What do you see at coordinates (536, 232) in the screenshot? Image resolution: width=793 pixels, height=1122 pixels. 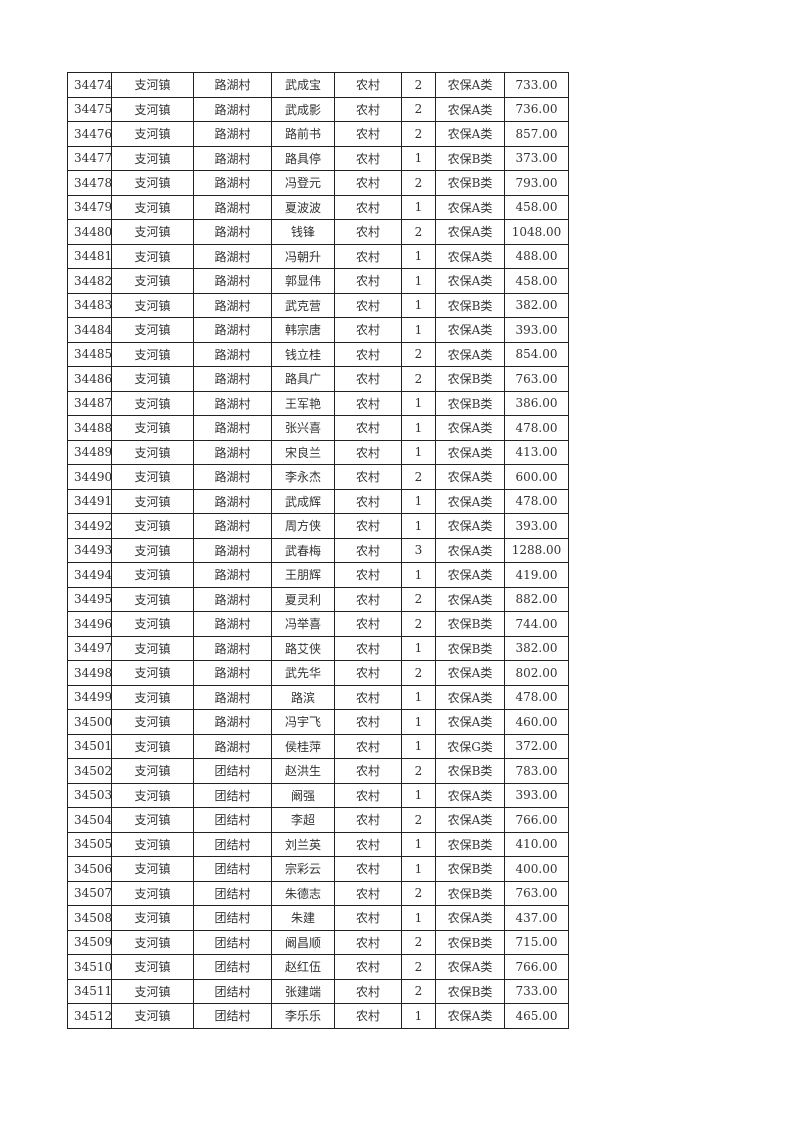 I see `amount-cell: 1048.00` at bounding box center [536, 232].